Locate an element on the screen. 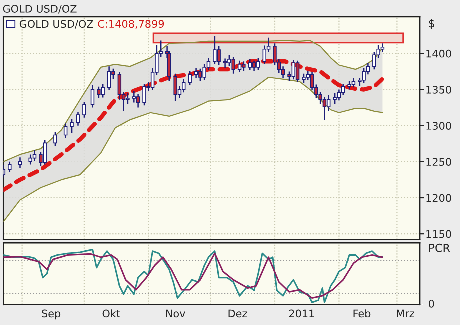 The image size is (460, 325). legend-label: GOLD USD/OZ is located at coordinates (57, 24).